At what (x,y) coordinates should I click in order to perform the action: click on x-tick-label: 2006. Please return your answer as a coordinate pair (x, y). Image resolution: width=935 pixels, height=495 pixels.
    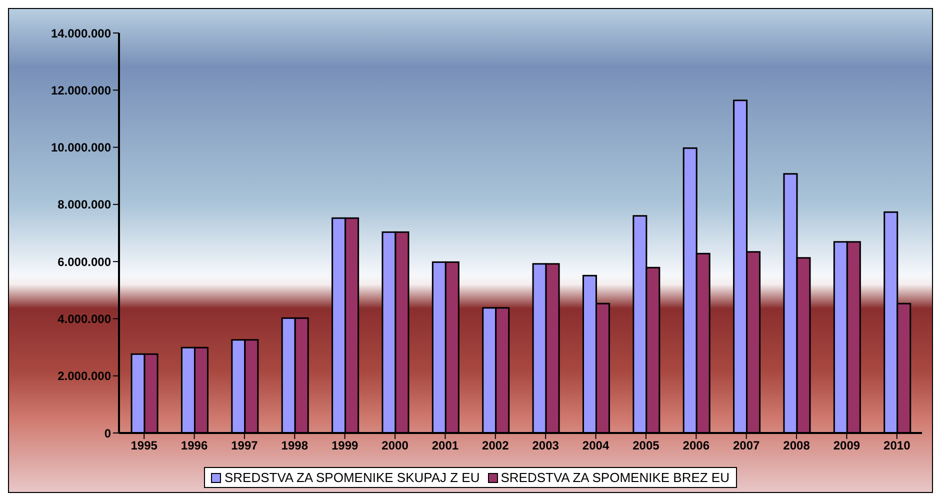
    Looking at the image, I should click on (696, 445).